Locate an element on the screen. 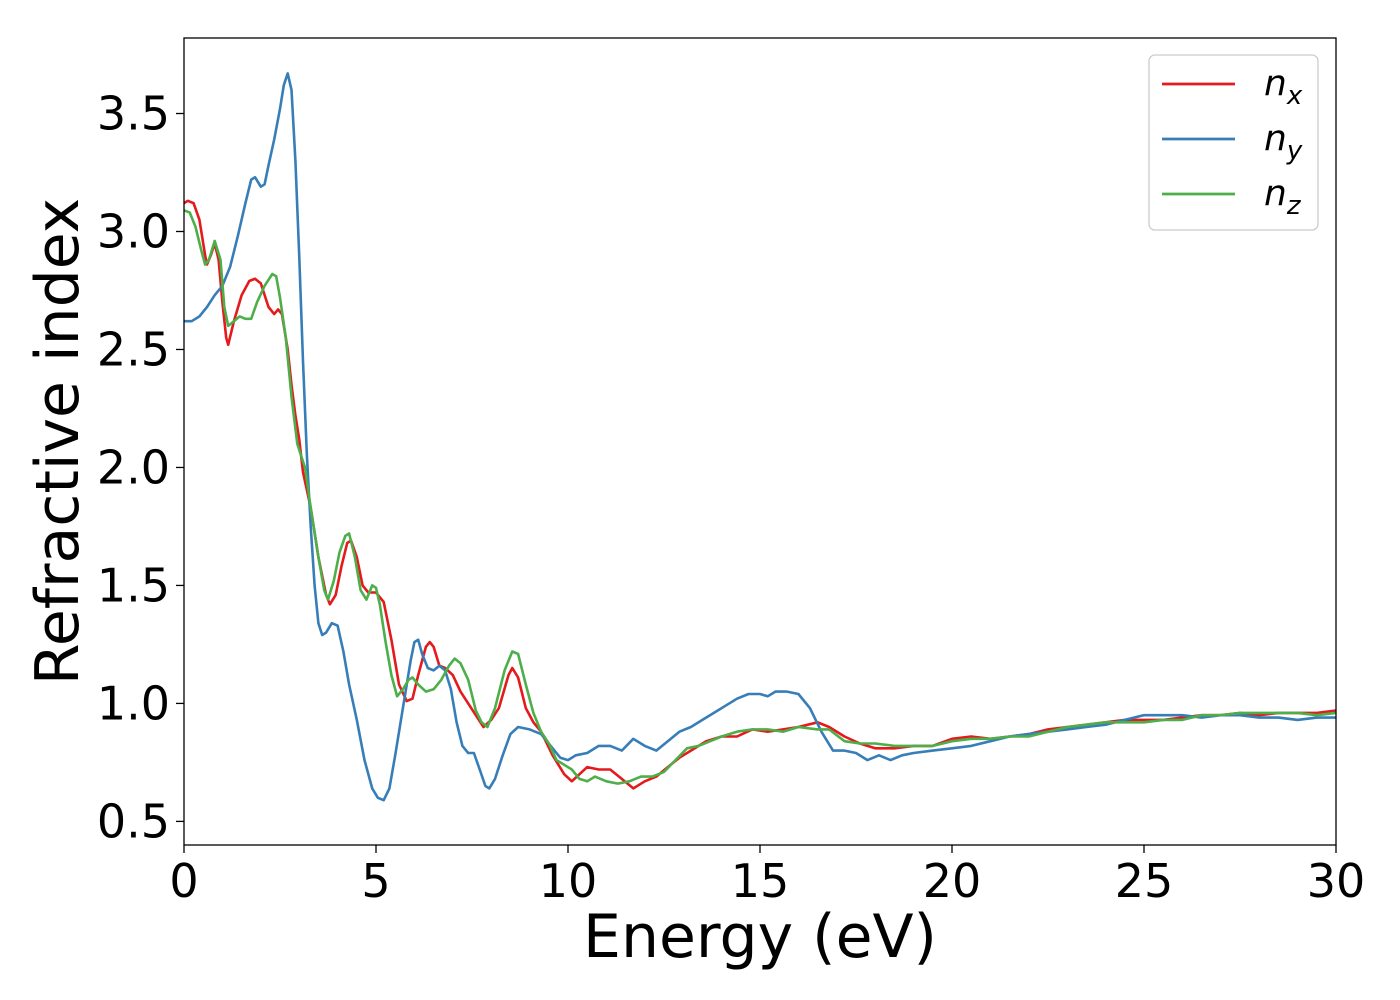  x-axis: 0 5 10 15 20 25 30 is located at coordinates (767, 876).